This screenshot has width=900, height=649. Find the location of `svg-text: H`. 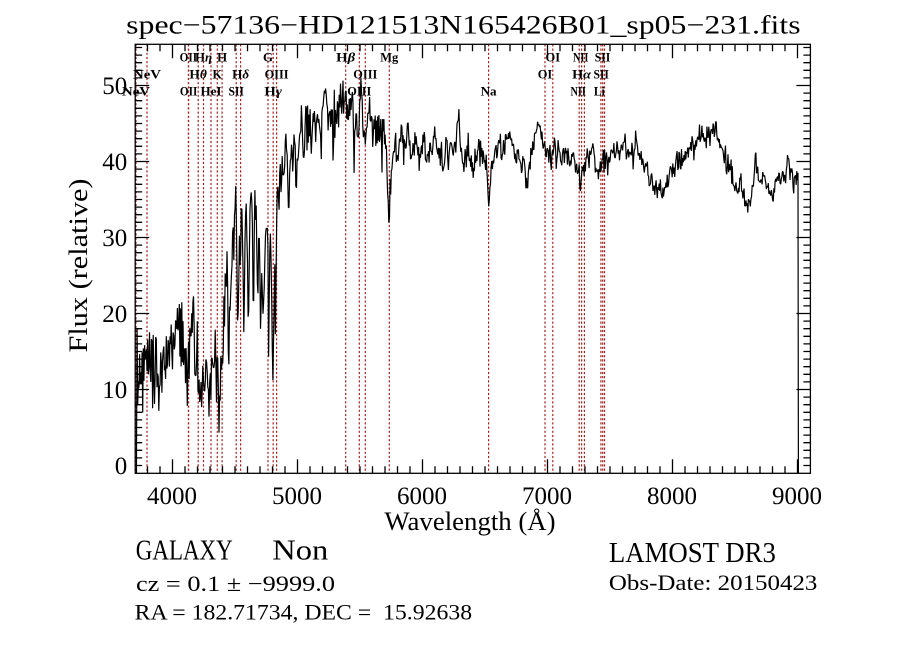

svg-text: H is located at coordinates (222, 57).